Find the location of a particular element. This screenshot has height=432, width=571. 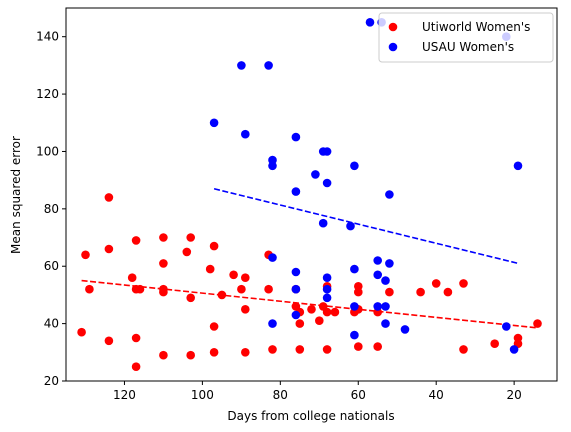

legend-label: Utiworld Women's is located at coordinates (476, 27).